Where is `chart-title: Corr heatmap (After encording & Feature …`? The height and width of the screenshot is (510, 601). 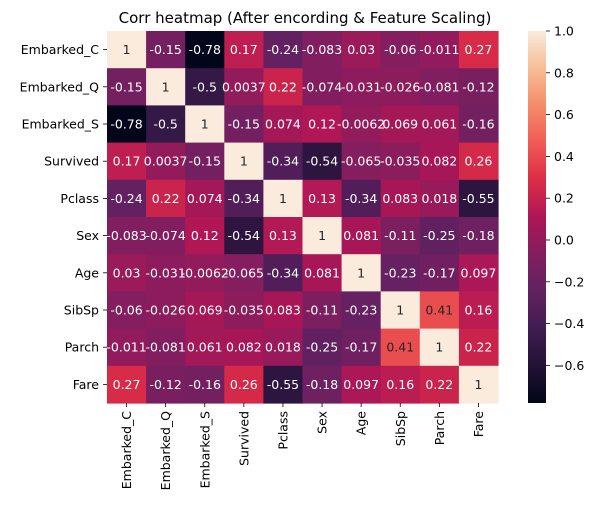 chart-title: Corr heatmap (After encording & Feature … is located at coordinates (305, 18).